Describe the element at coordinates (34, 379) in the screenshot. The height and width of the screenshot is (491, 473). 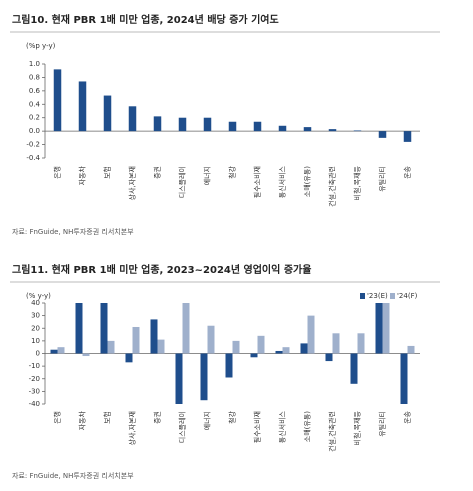
I see `y-tick-label: -20` at that location.